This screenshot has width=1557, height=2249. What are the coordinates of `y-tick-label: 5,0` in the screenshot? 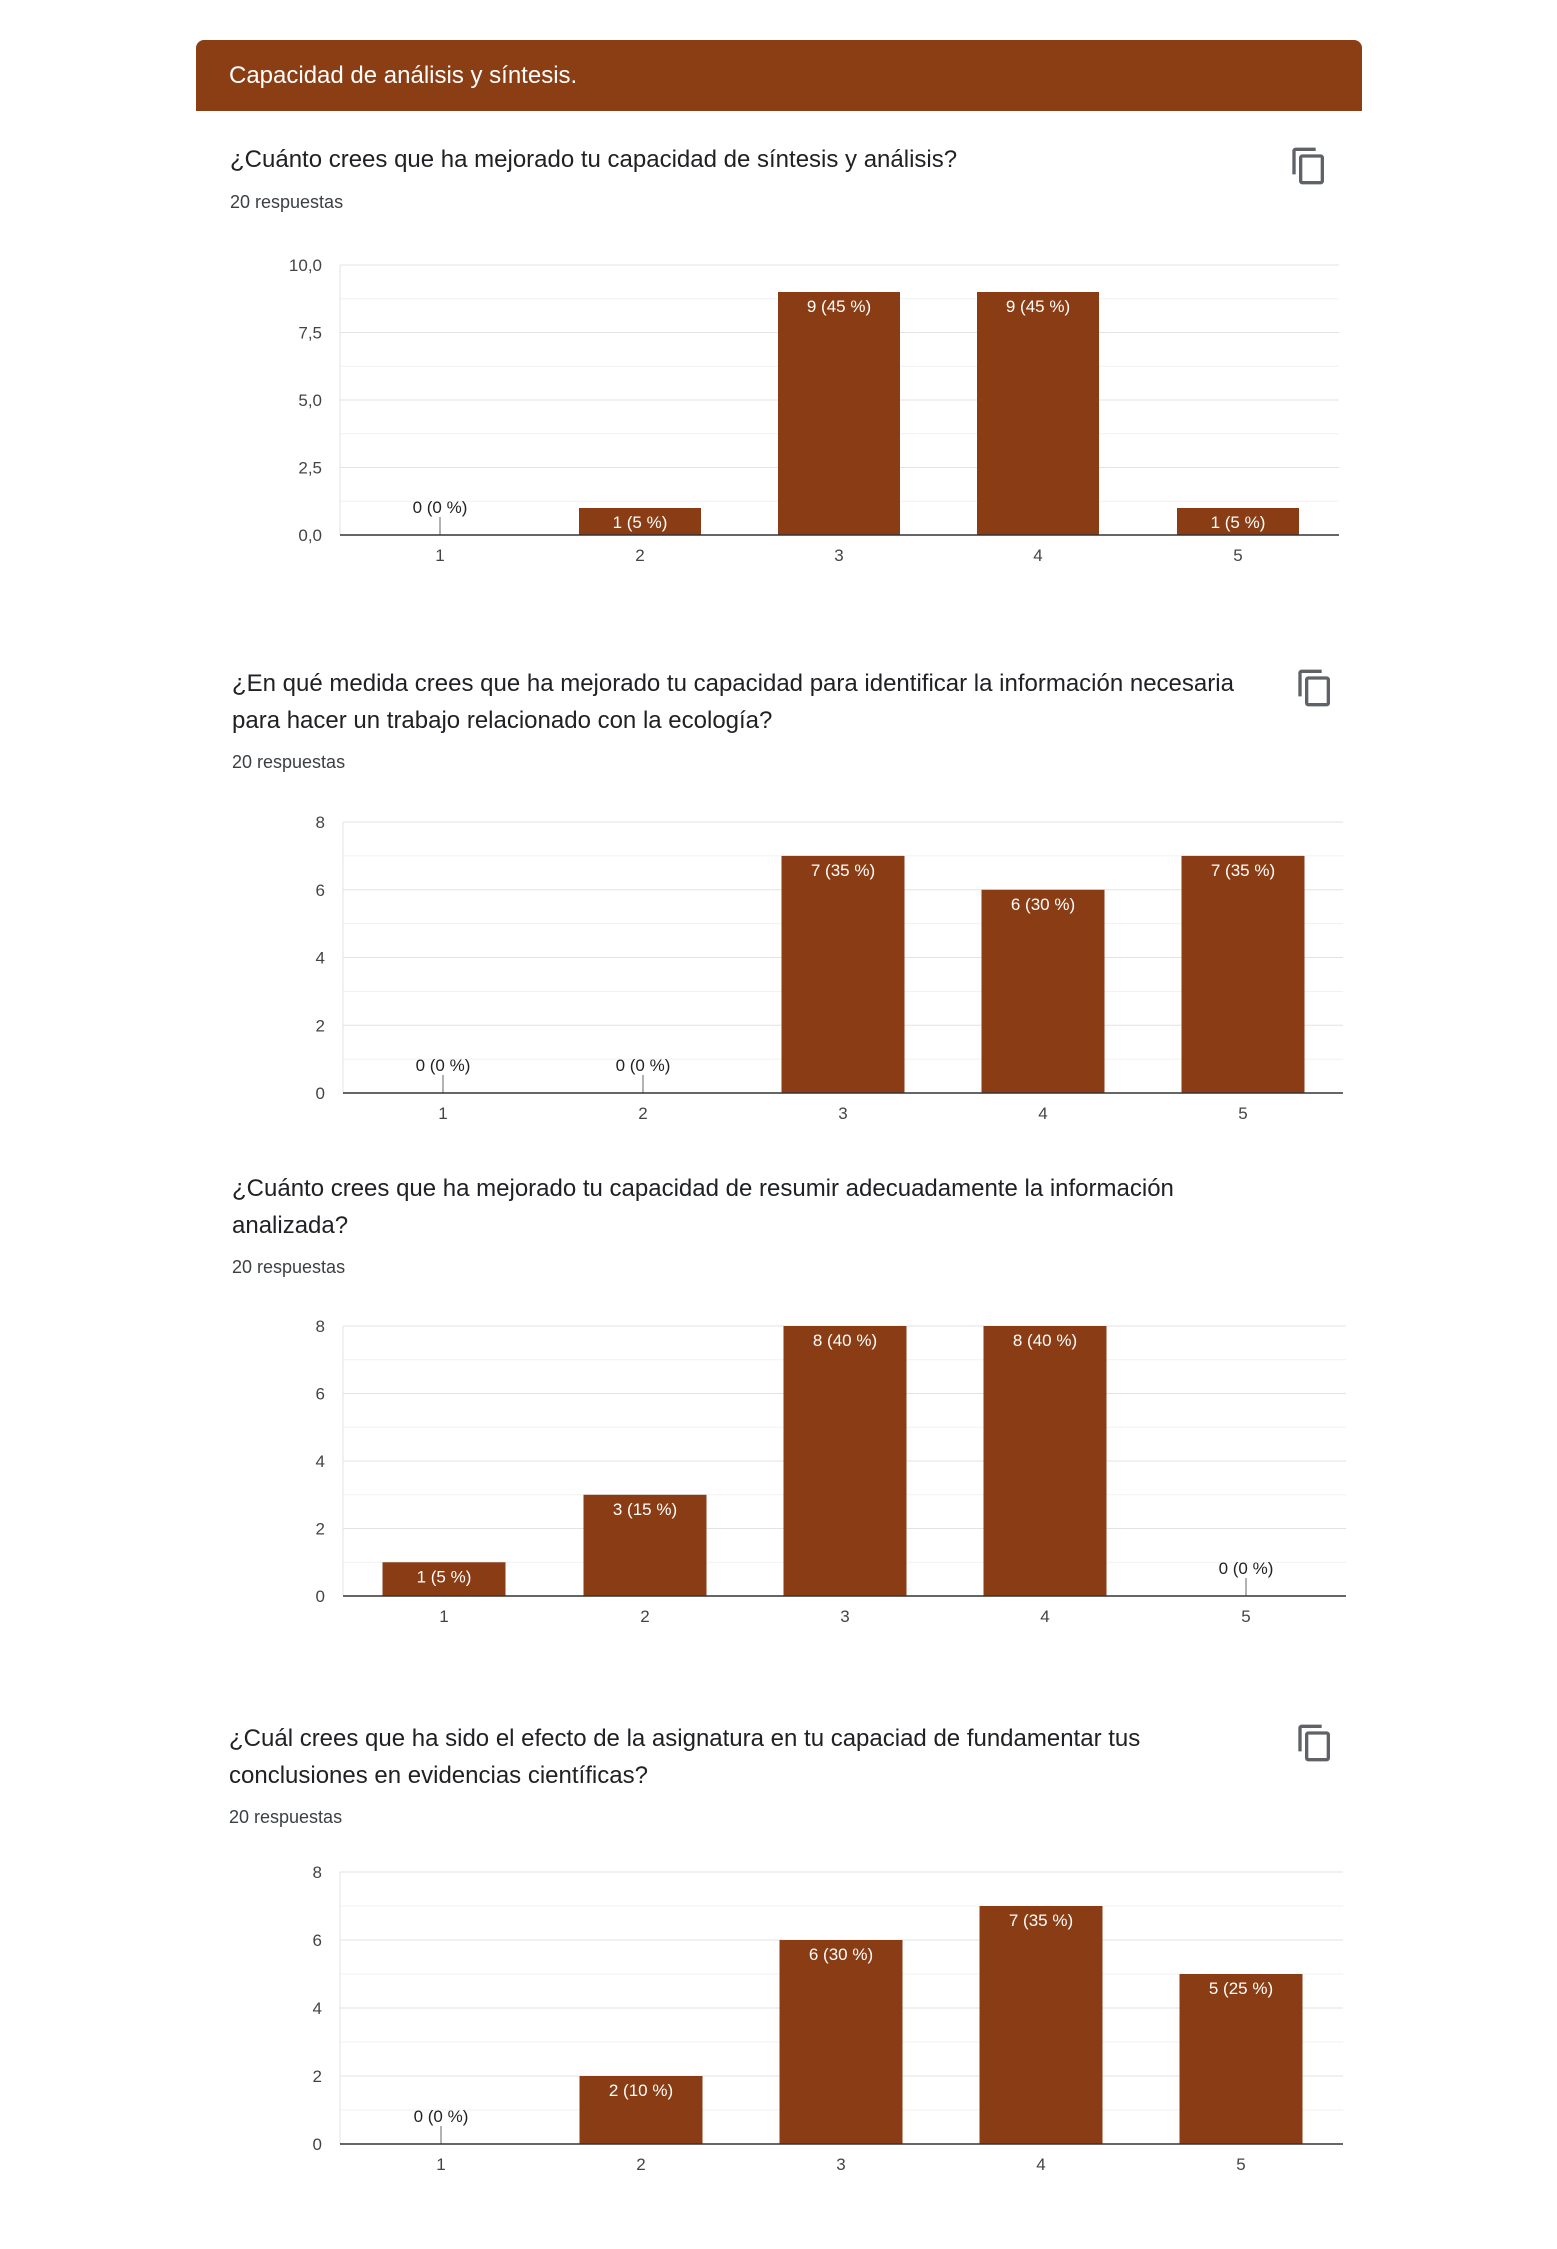 It's located at (310, 400).